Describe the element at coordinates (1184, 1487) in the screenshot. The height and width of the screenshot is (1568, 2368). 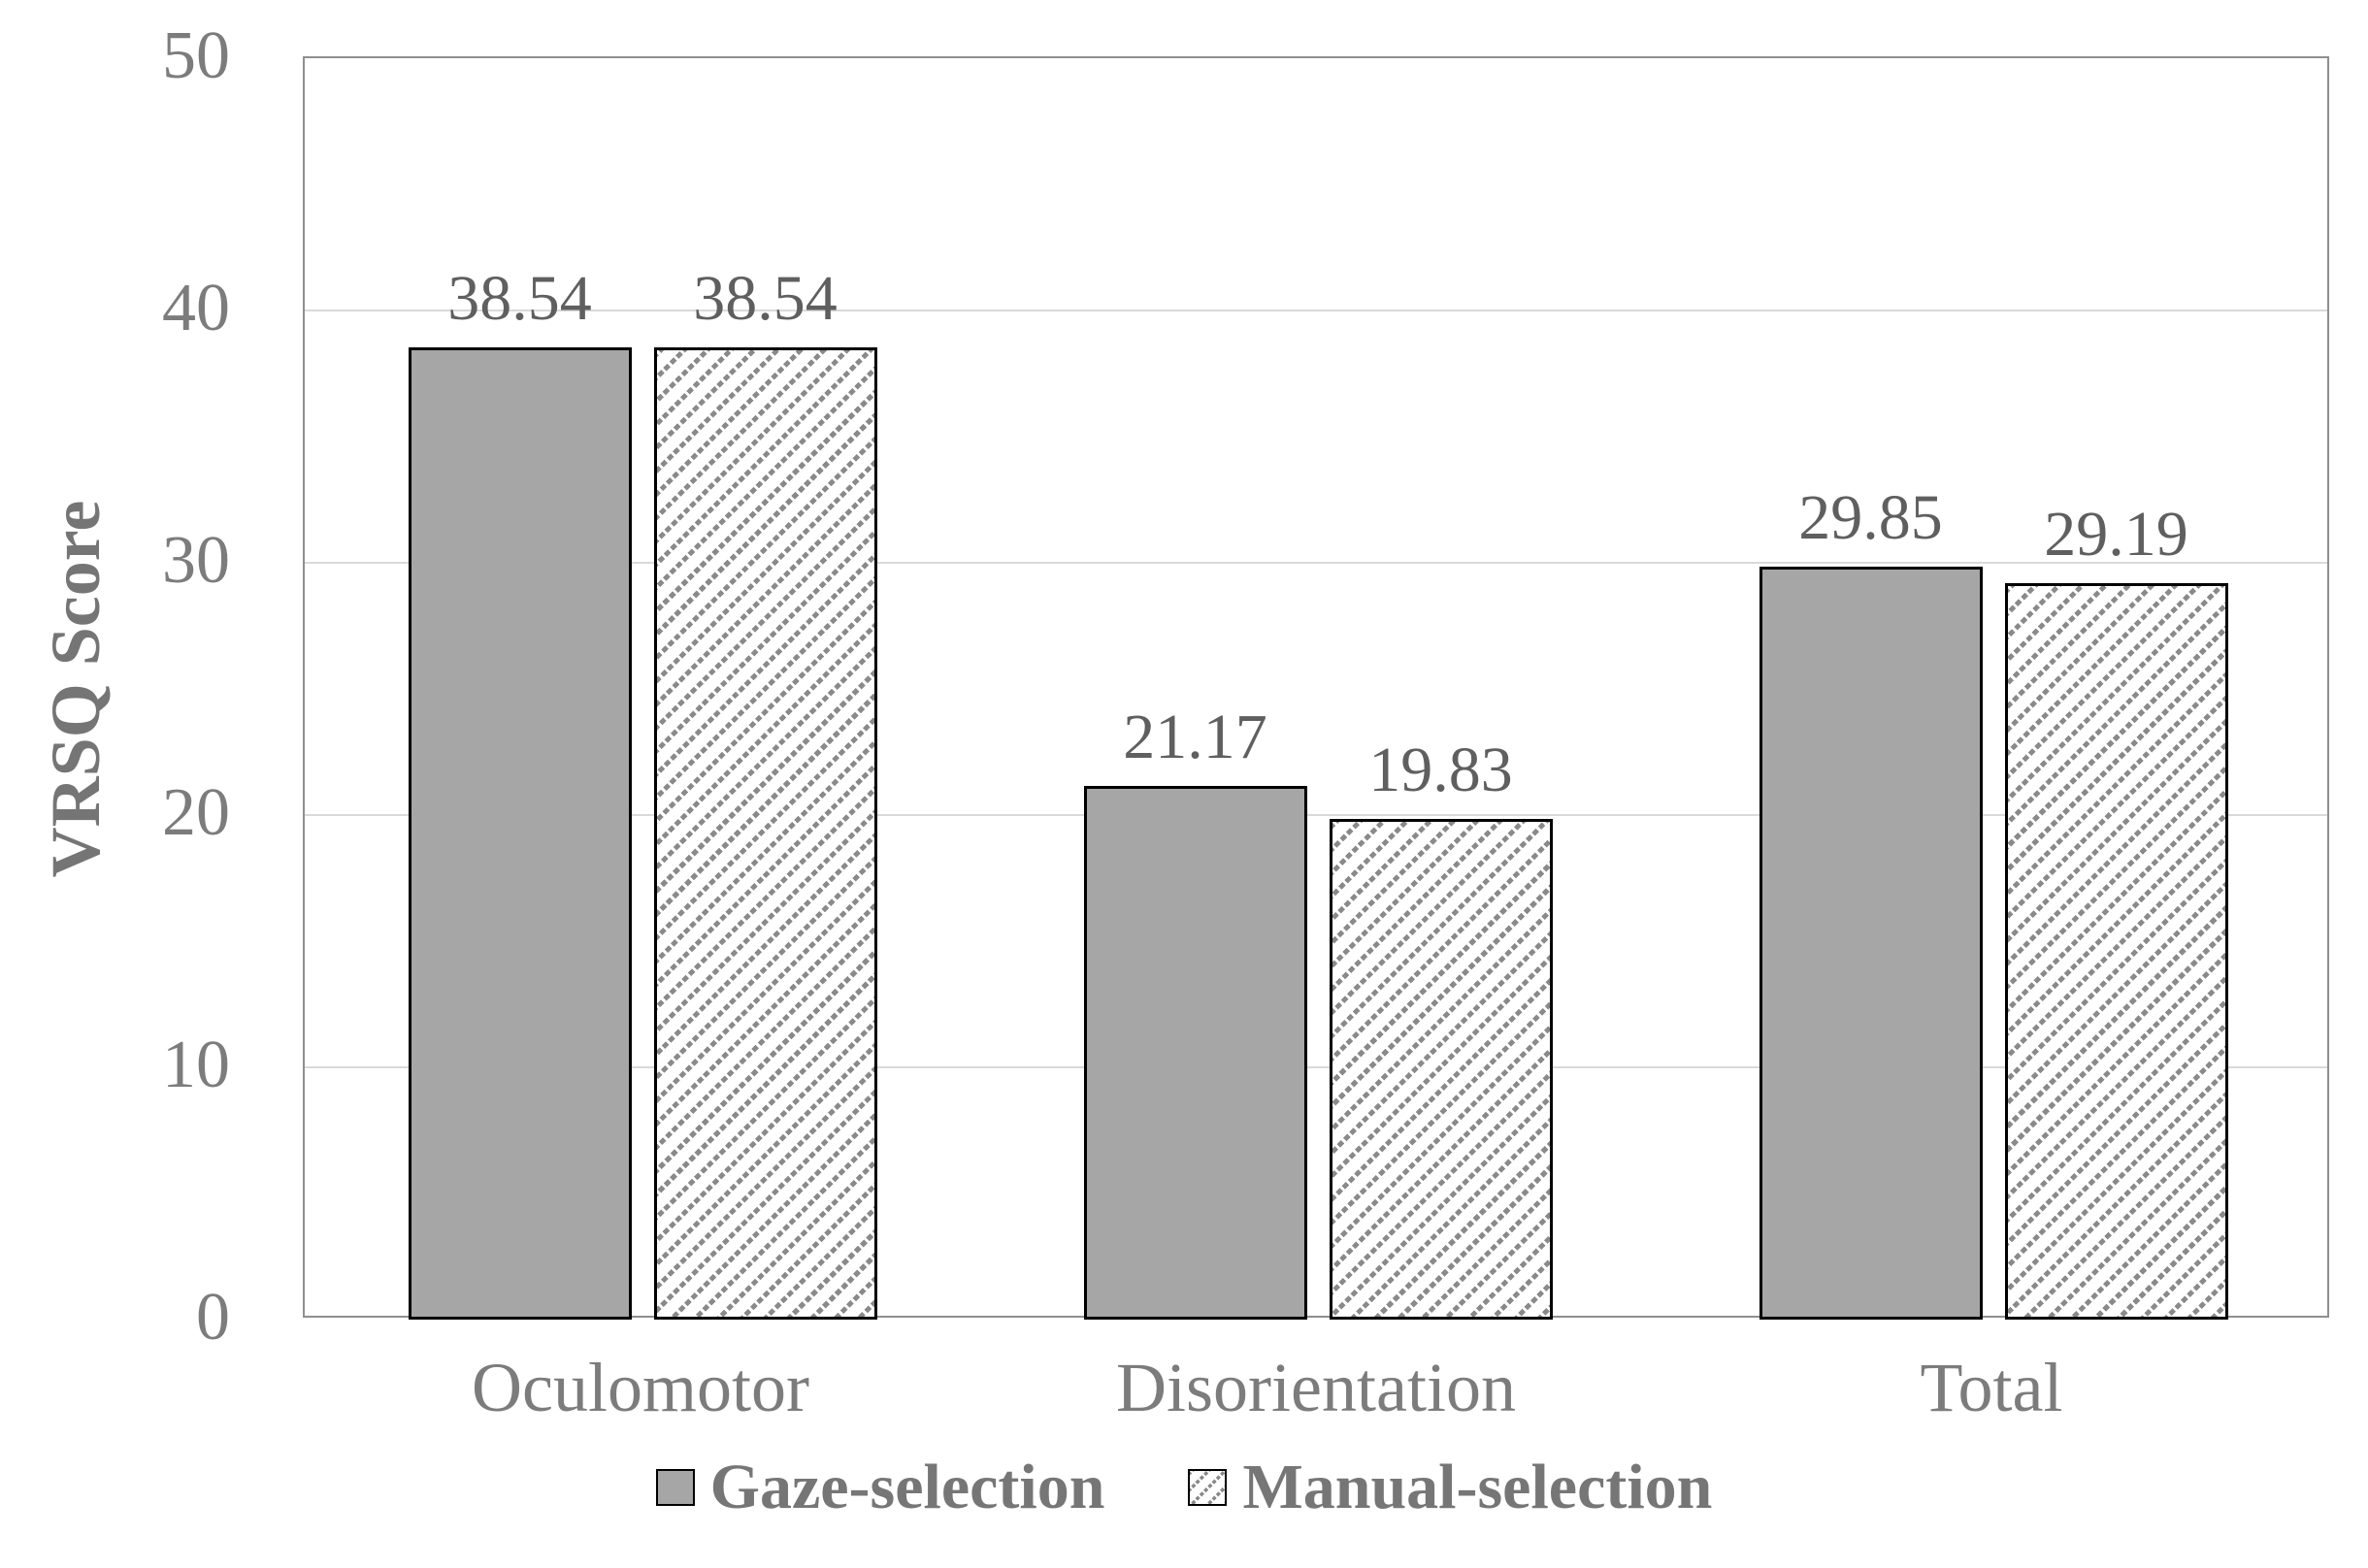
I see `legend: Gaze-selection Manual-selection` at that location.